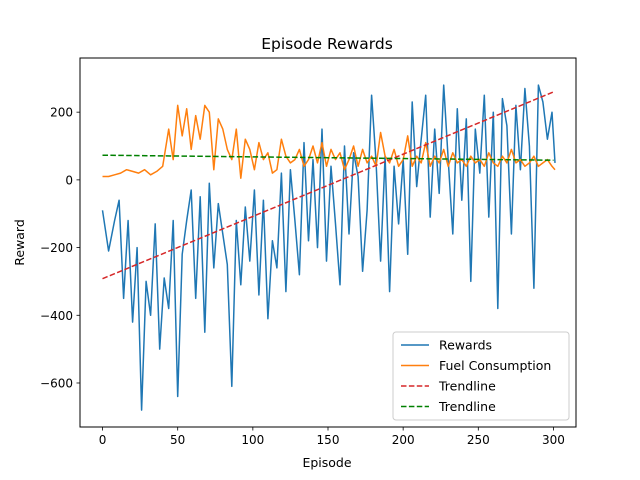  What do you see at coordinates (56, 383) in the screenshot?
I see `y-tick-label: −600` at bounding box center [56, 383].